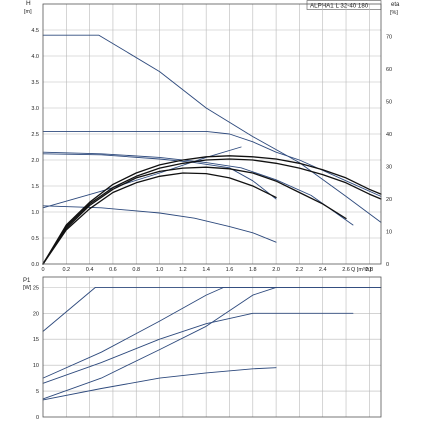  Describe the element at coordinates (35, 57) in the screenshot. I see `head-tick-label: 4.0` at that location.